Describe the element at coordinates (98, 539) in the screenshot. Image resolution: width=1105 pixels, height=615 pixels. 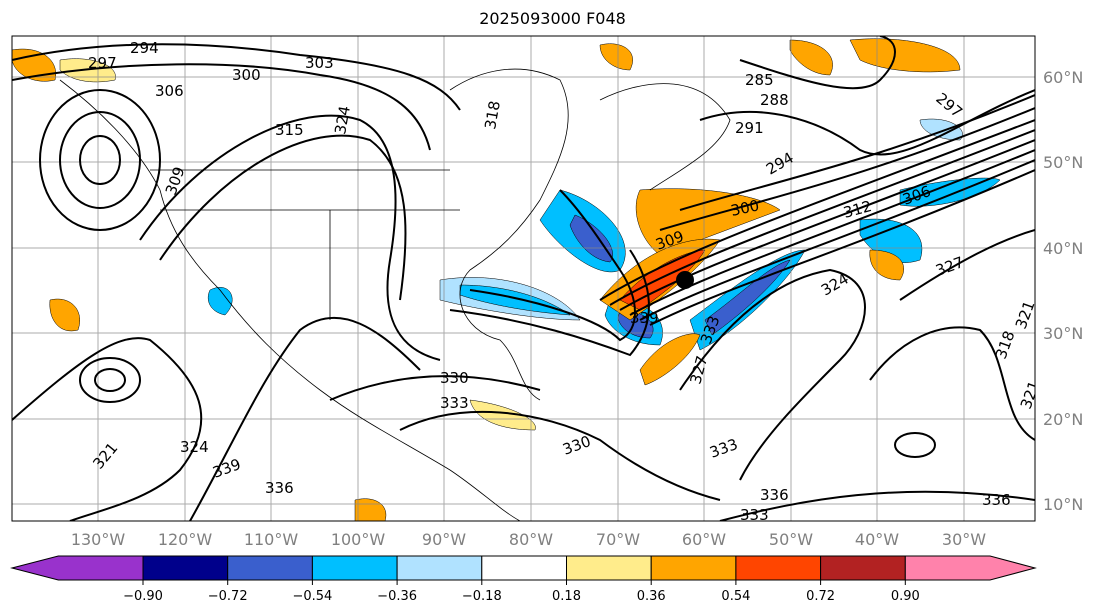
I see `svg-text: 130°W` at that location.